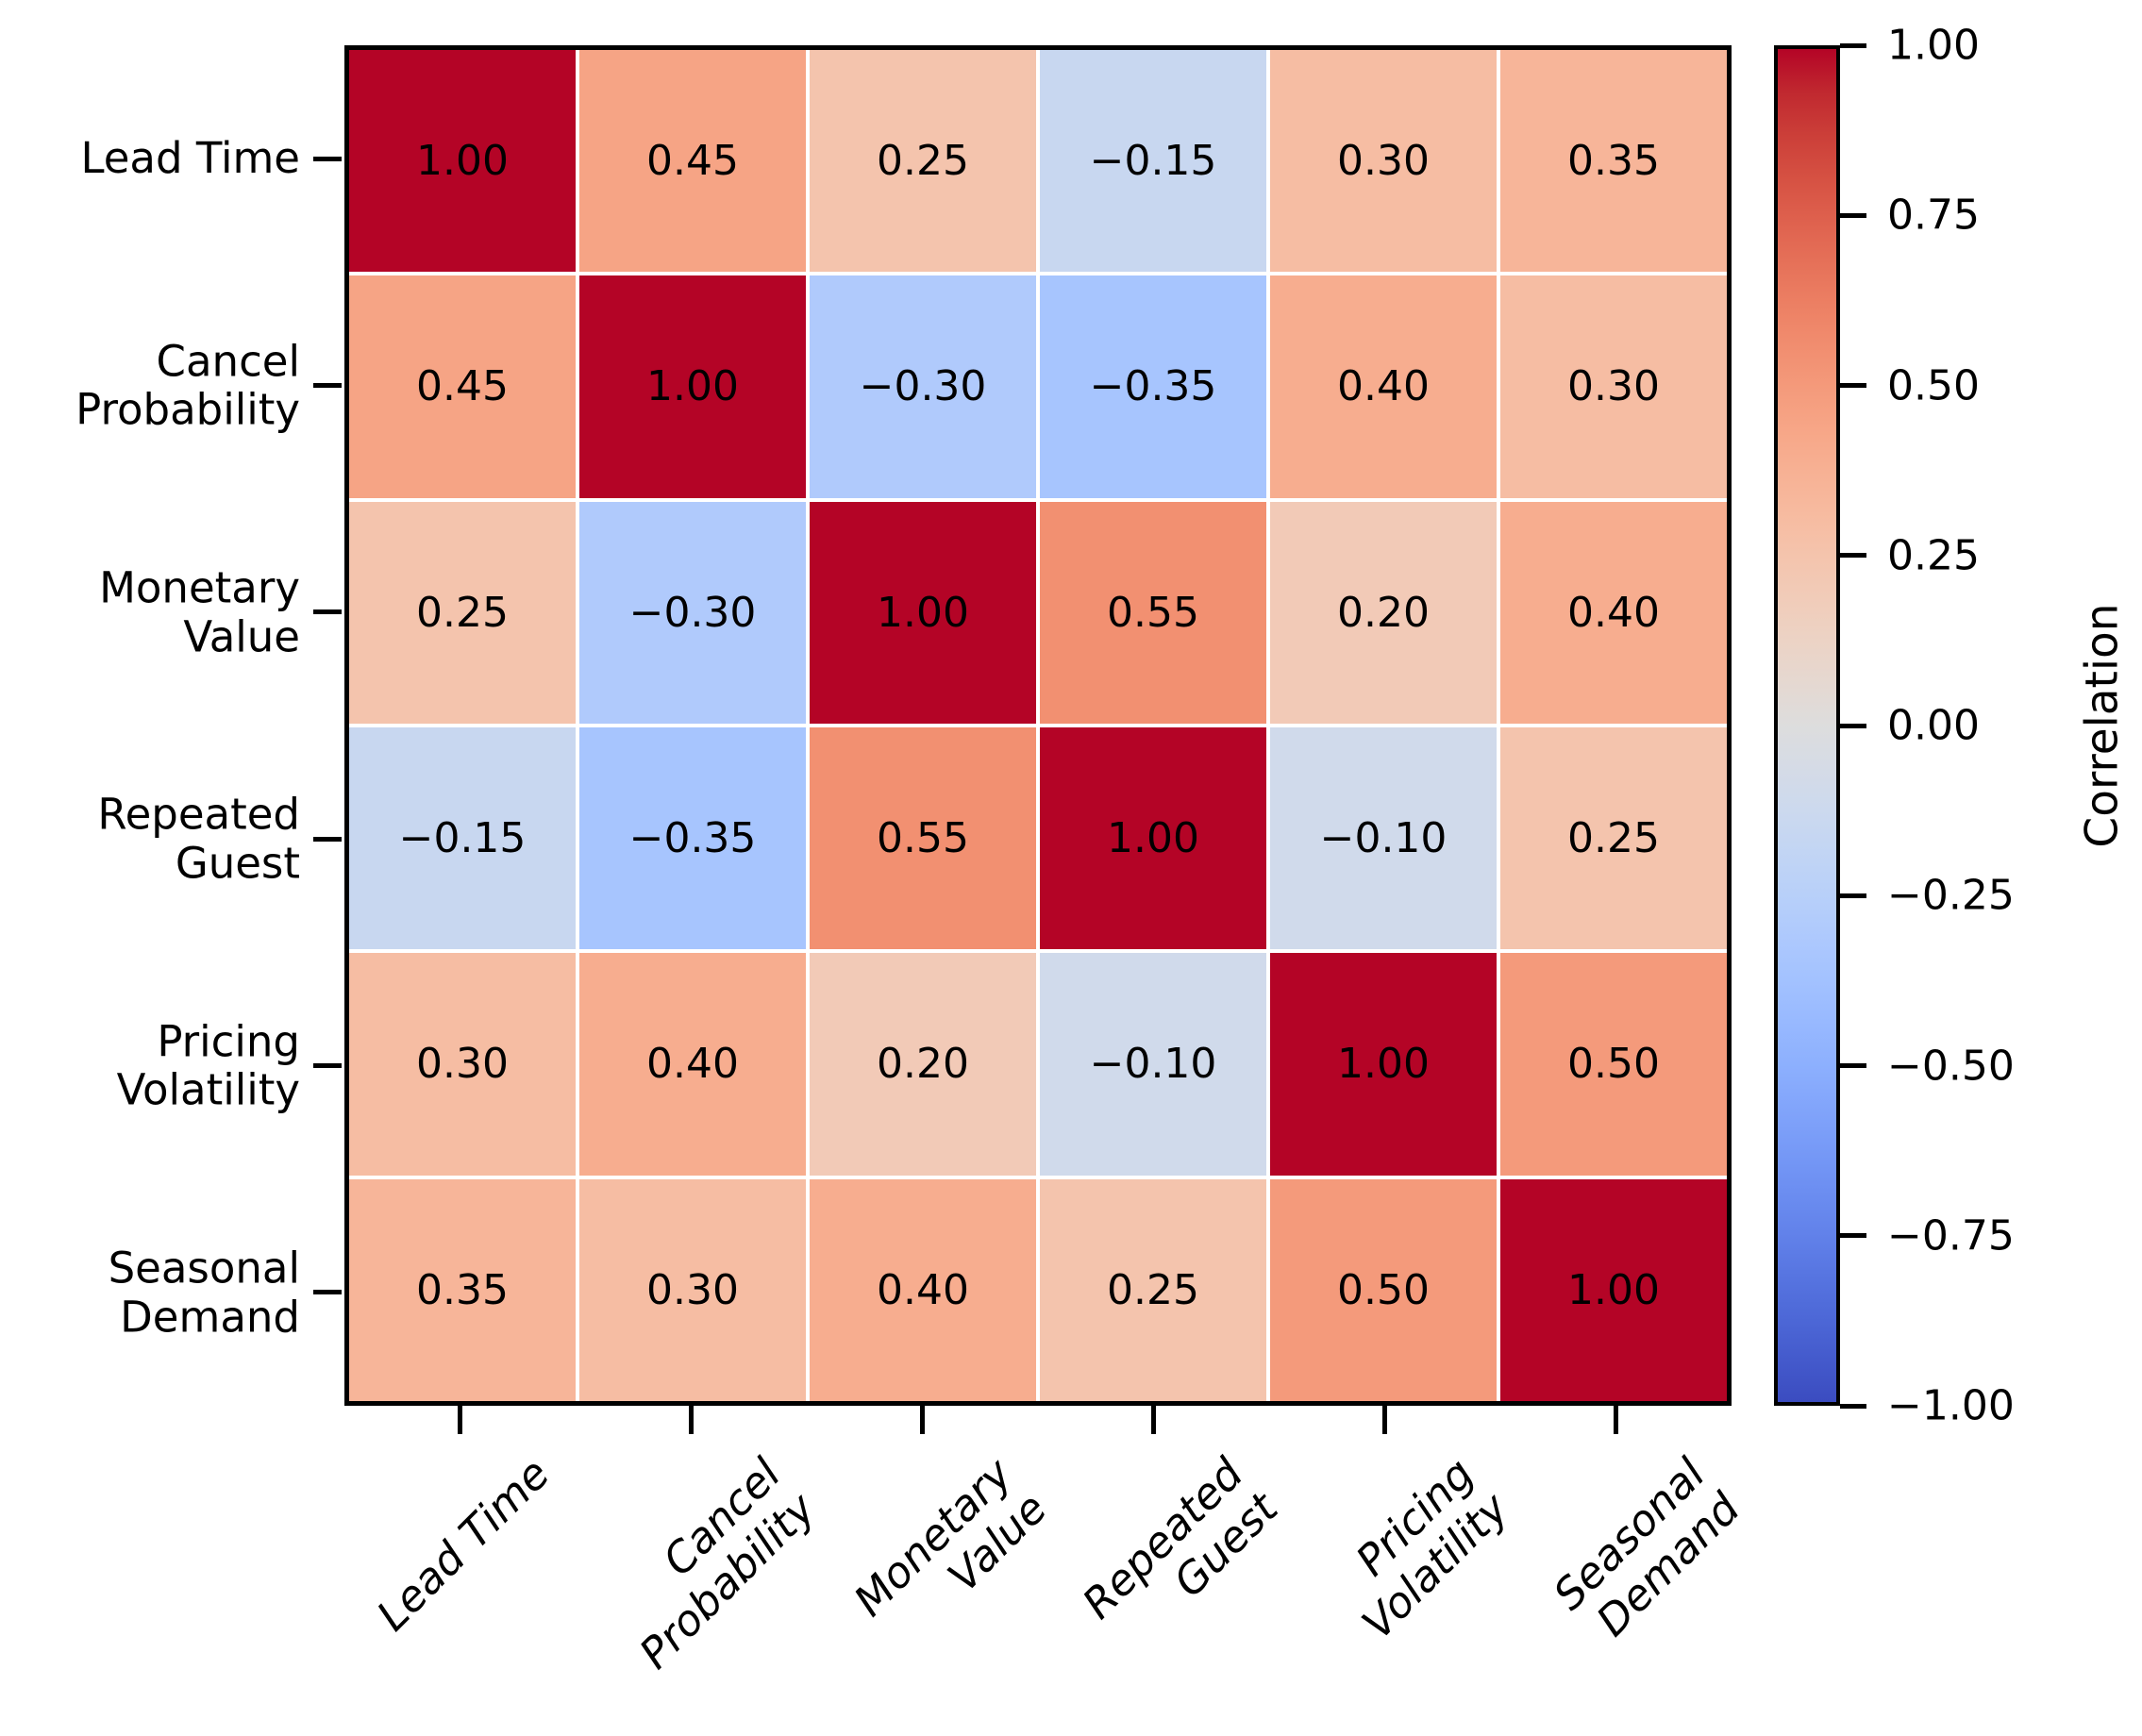 This screenshot has width=2142, height=1736. What do you see at coordinates (1951, 1406) in the screenshot?
I see `colorbar-tick-label: −1.00` at bounding box center [1951, 1406].